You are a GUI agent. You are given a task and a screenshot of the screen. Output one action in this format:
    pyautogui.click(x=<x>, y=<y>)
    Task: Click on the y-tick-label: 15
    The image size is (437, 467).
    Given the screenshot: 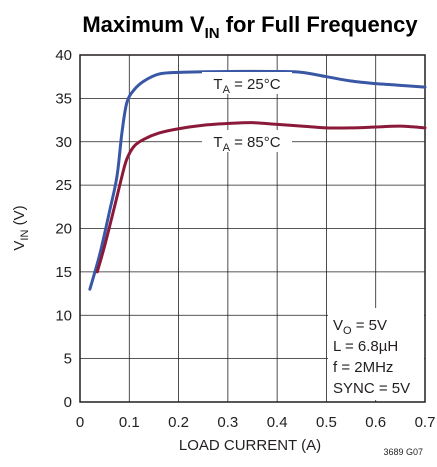 What is the action you would take?
    pyautogui.click(x=63, y=272)
    